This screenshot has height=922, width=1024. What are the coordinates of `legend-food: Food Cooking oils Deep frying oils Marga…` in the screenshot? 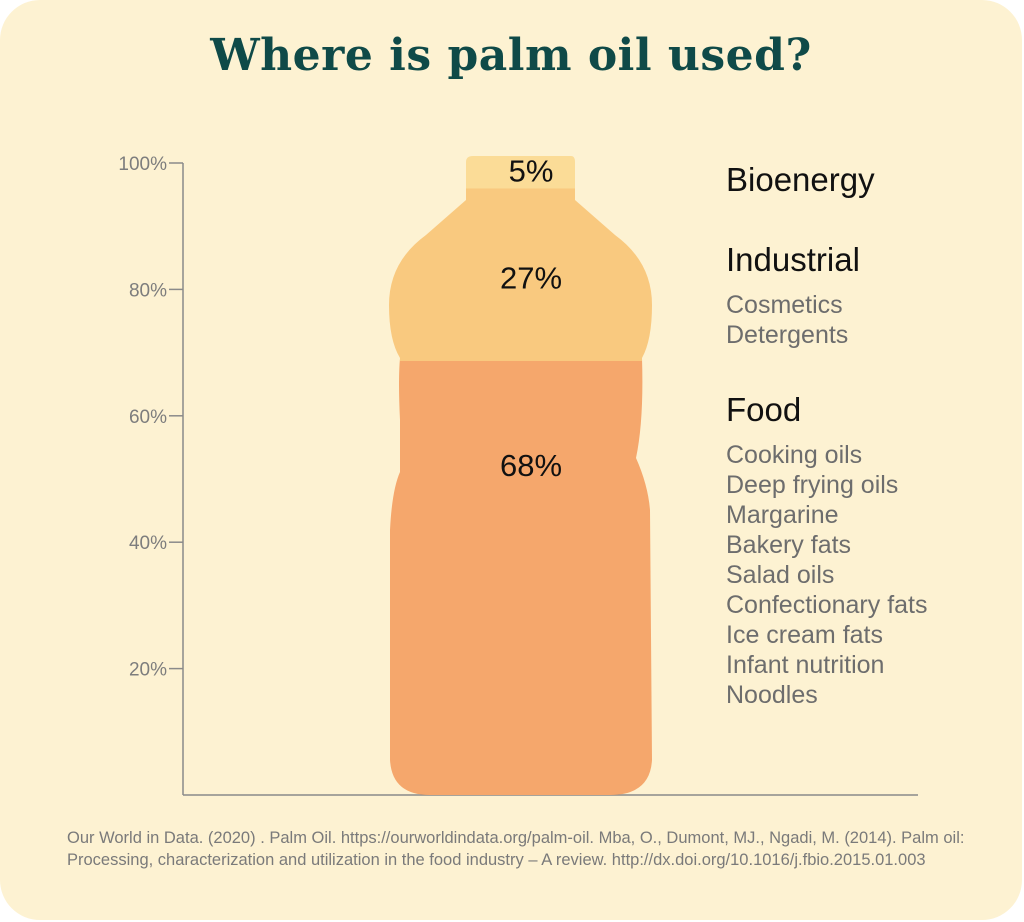 It's located at (827, 550).